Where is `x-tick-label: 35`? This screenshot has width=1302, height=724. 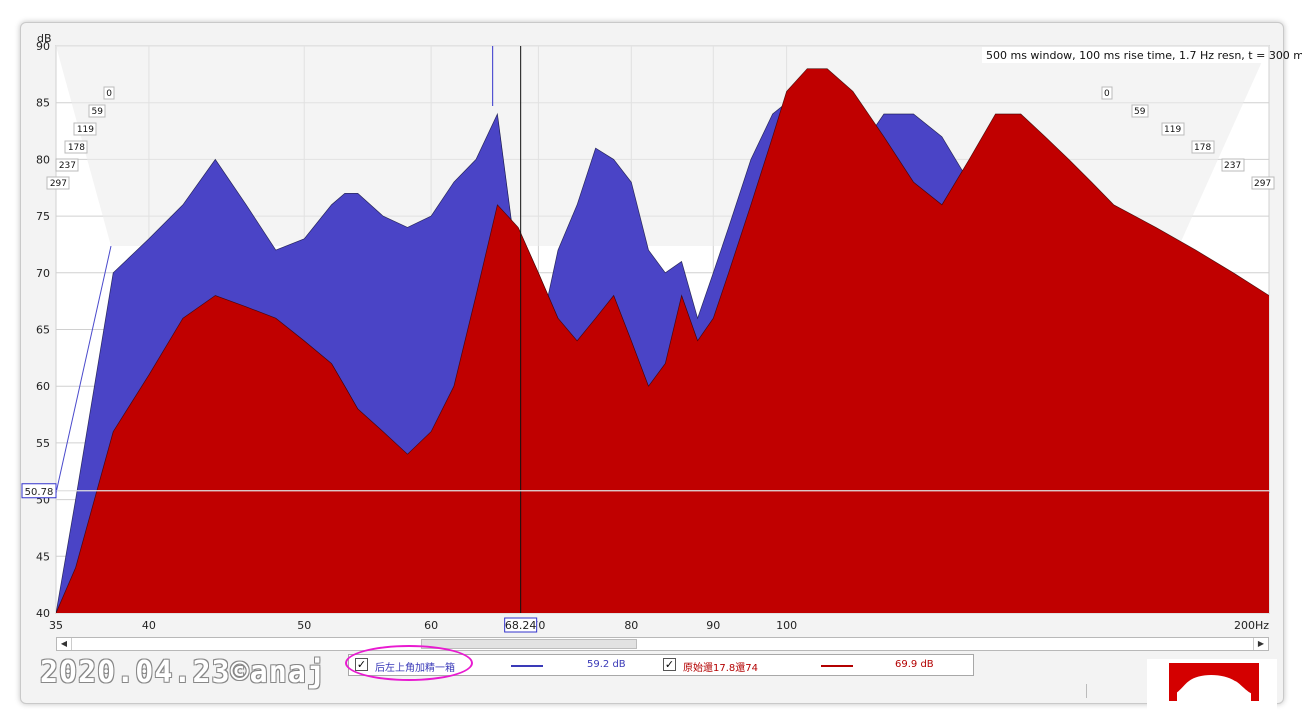 x-tick-label: 35 is located at coordinates (56, 625).